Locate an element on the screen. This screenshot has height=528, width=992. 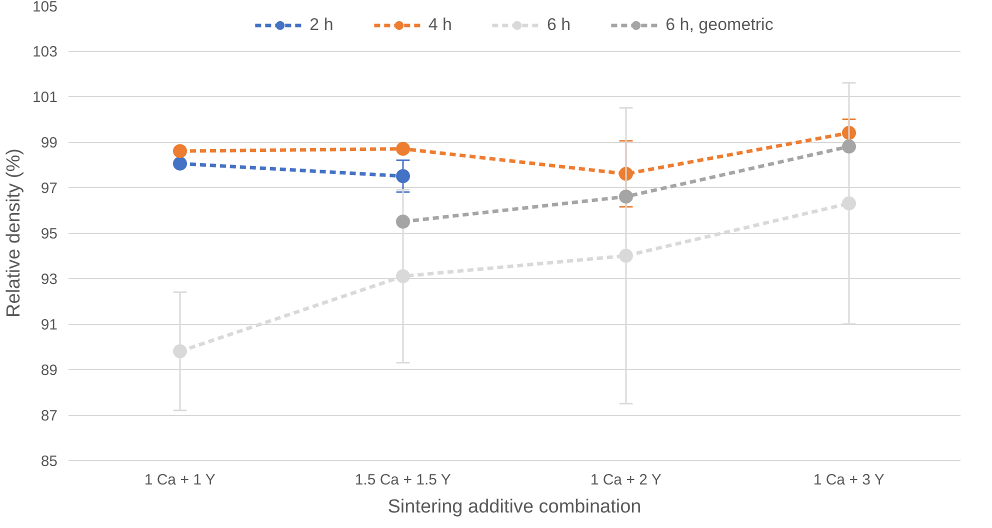
y-axis-title: Relative density (%) is located at coordinates (13, 233).